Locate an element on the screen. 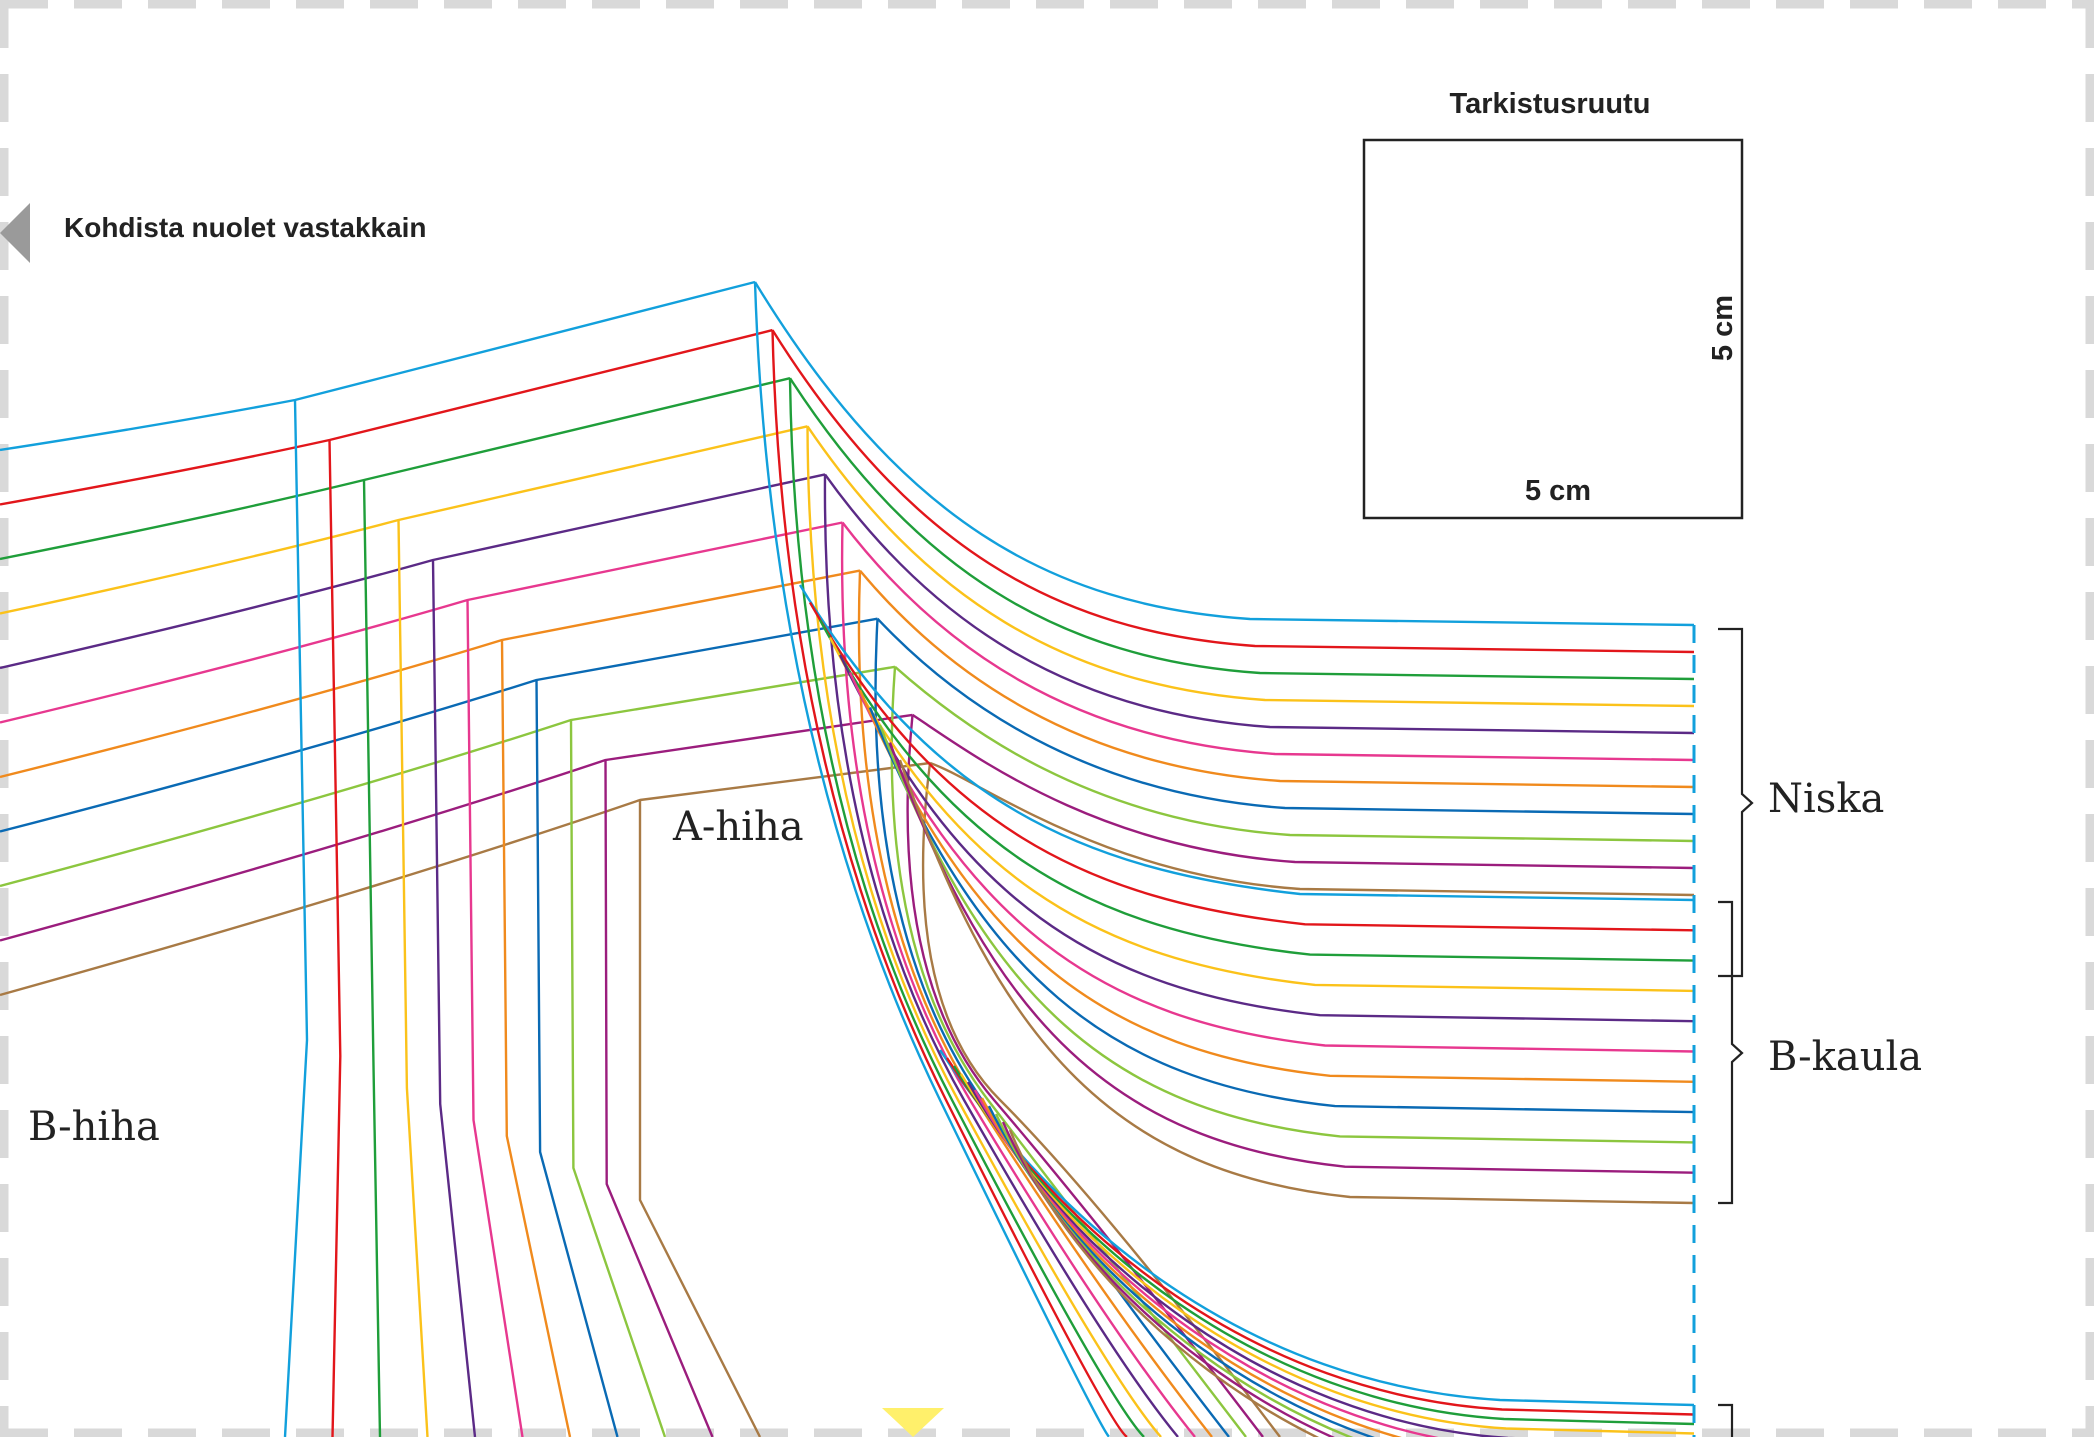 The height and width of the screenshot is (1437, 2094). align-note: Kohdista nuolet vastakkain is located at coordinates (245, 227).